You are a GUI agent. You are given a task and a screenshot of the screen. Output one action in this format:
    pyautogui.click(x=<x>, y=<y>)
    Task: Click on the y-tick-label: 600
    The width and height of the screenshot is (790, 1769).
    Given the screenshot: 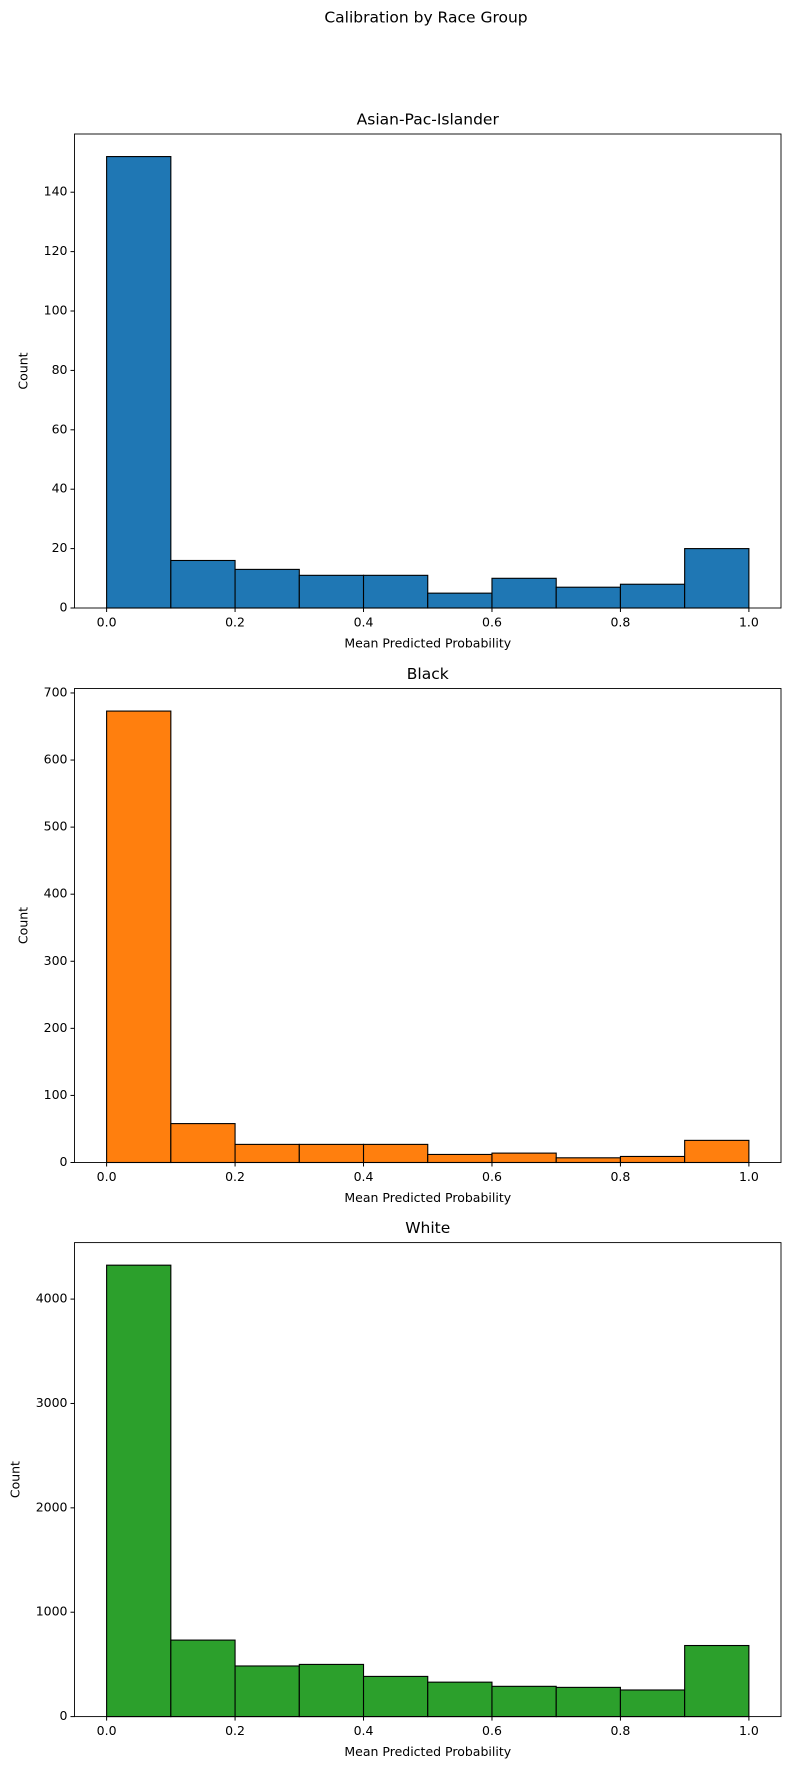 What is the action you would take?
    pyautogui.click(x=56, y=759)
    